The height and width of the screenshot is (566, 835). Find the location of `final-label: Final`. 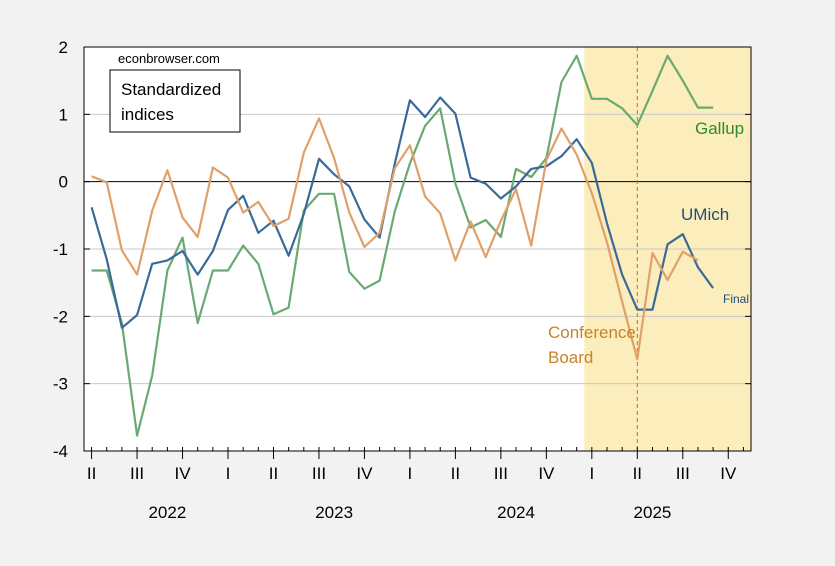

final-label: Final is located at coordinates (736, 299).